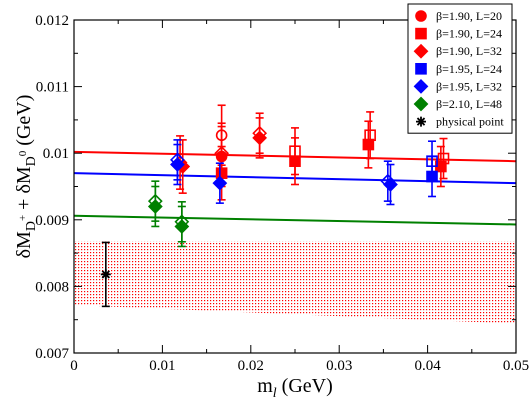 This screenshot has height=402, width=530. I want to click on x-tick-label: 0, so click(74, 366).